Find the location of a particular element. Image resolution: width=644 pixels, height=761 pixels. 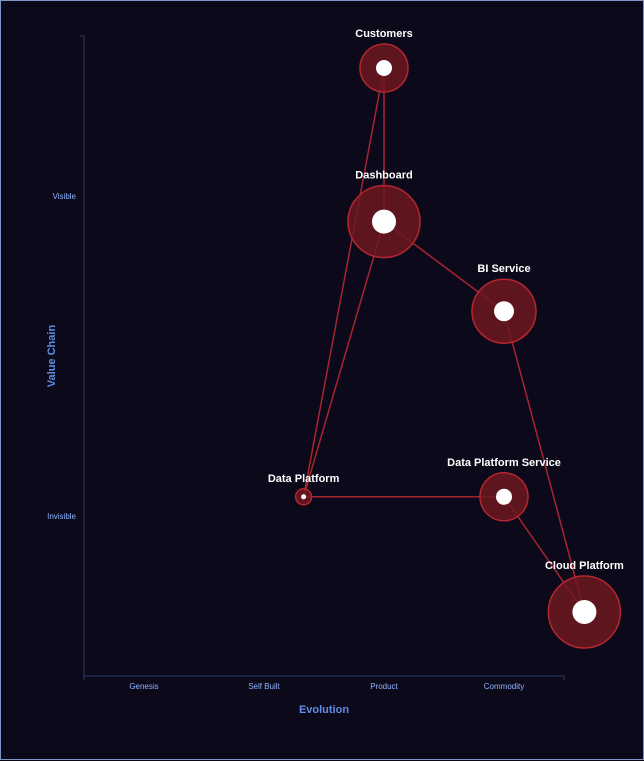

node-data-platform-service: Data Platform Service is located at coordinates (504, 489).